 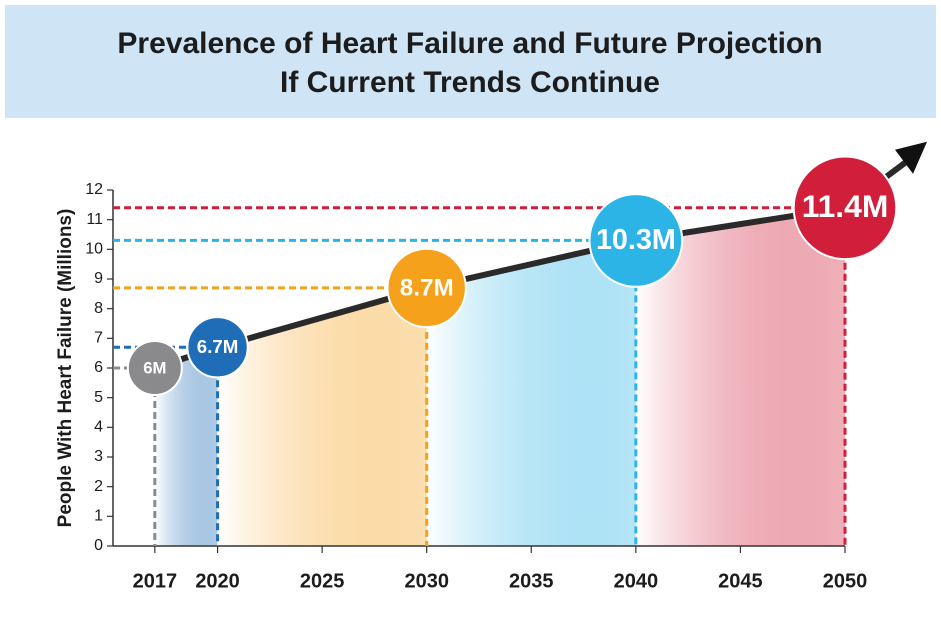 I want to click on value-label: 8.7M, so click(x=427, y=287).